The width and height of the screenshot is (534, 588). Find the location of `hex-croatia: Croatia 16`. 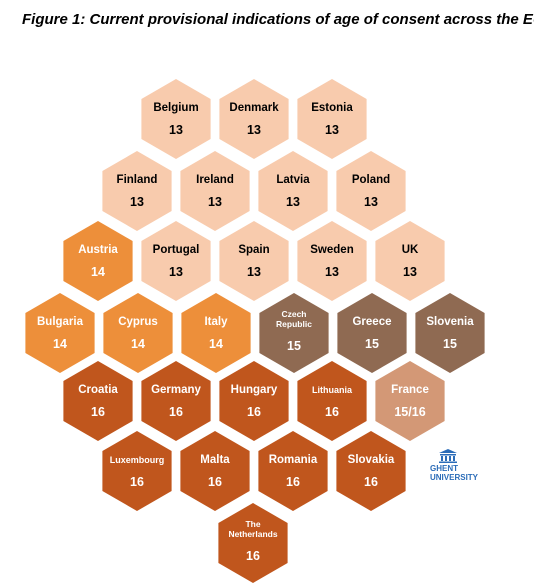

hex-croatia: Croatia 16 is located at coordinates (98, 401).